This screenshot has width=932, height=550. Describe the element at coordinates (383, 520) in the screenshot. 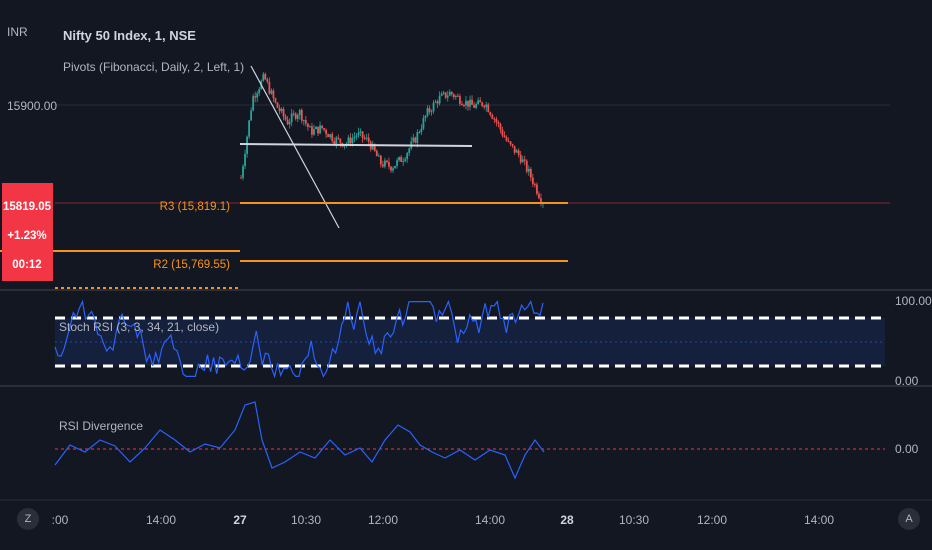

I see `time-tick-4: 12:00` at that location.